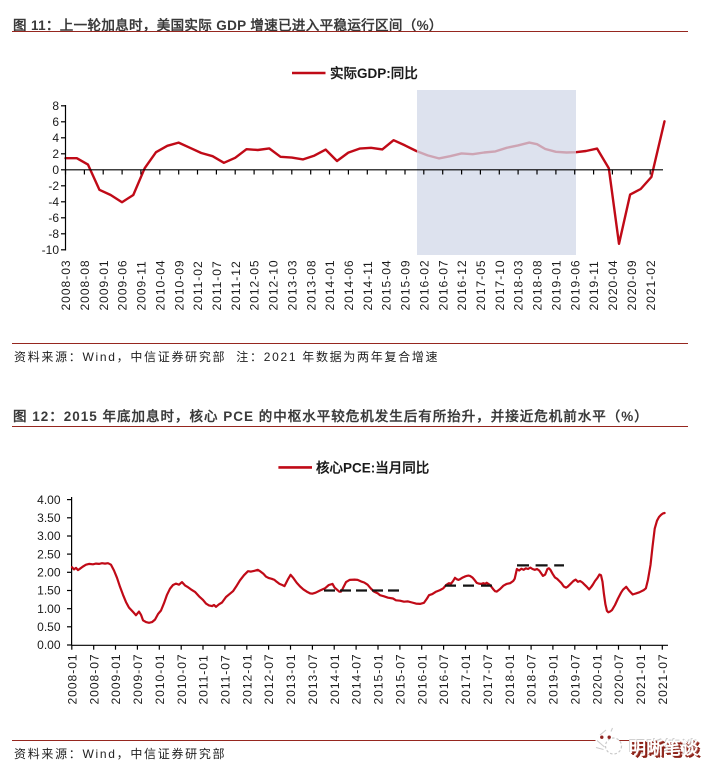 The width and height of the screenshot is (719, 774). Describe the element at coordinates (49, 573) in the screenshot. I see `svg-text: 2.00` at that location.